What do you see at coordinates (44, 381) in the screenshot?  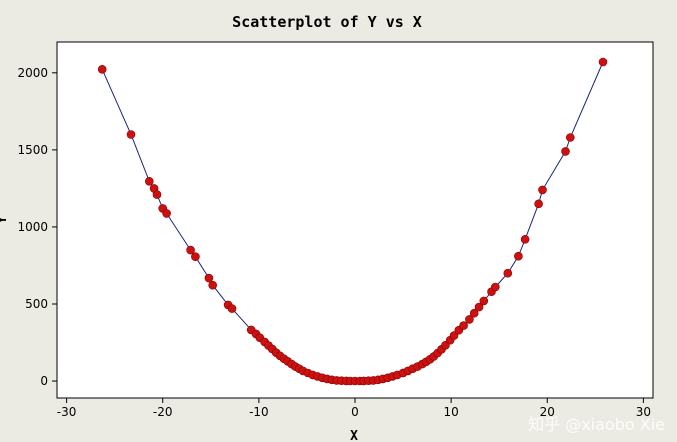 I see `y-tick-label: 0` at bounding box center [44, 381].